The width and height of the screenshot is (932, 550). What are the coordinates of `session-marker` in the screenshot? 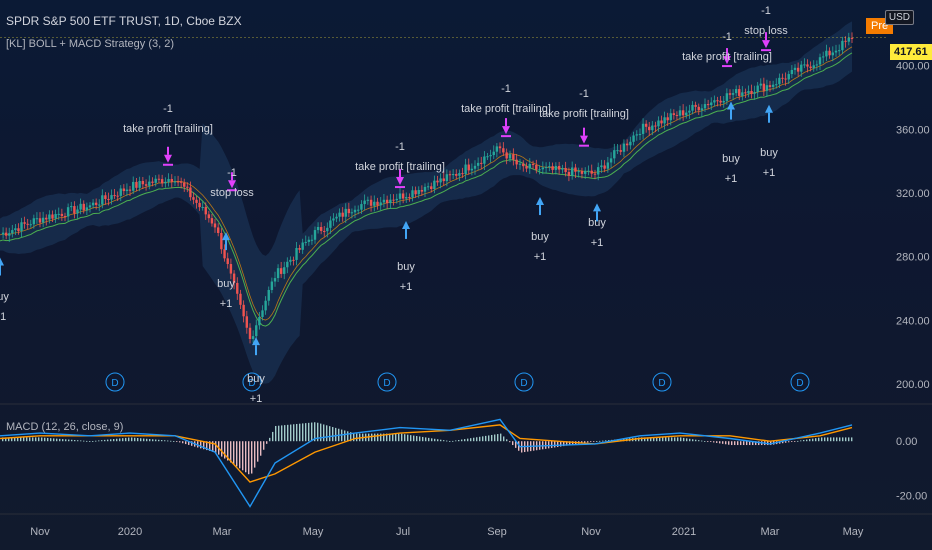 It's located at (252, 382).